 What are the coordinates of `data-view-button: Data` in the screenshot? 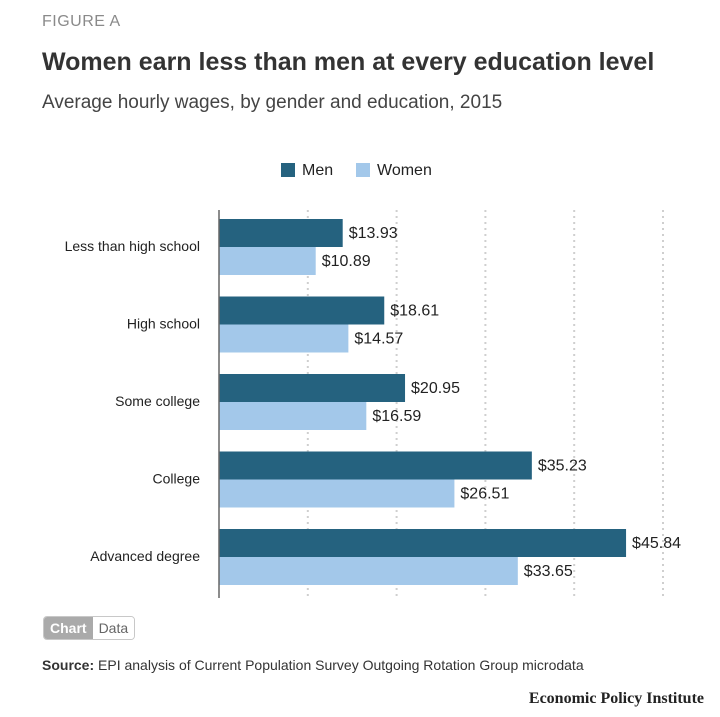 It's located at (113, 628).